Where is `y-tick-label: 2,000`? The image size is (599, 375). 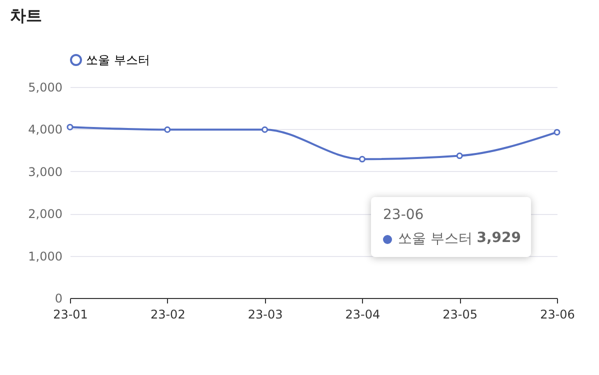 y-tick-label: 2,000 is located at coordinates (45, 214).